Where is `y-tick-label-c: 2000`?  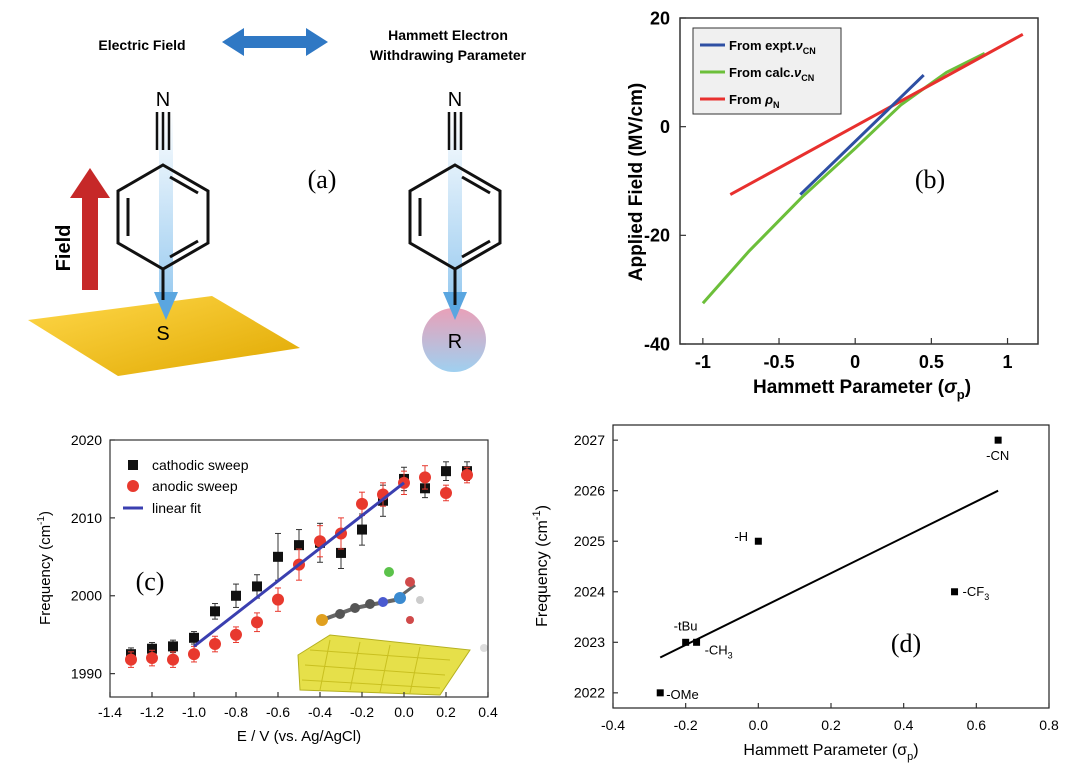
y-tick-label-c: 2000 is located at coordinates (86, 596).